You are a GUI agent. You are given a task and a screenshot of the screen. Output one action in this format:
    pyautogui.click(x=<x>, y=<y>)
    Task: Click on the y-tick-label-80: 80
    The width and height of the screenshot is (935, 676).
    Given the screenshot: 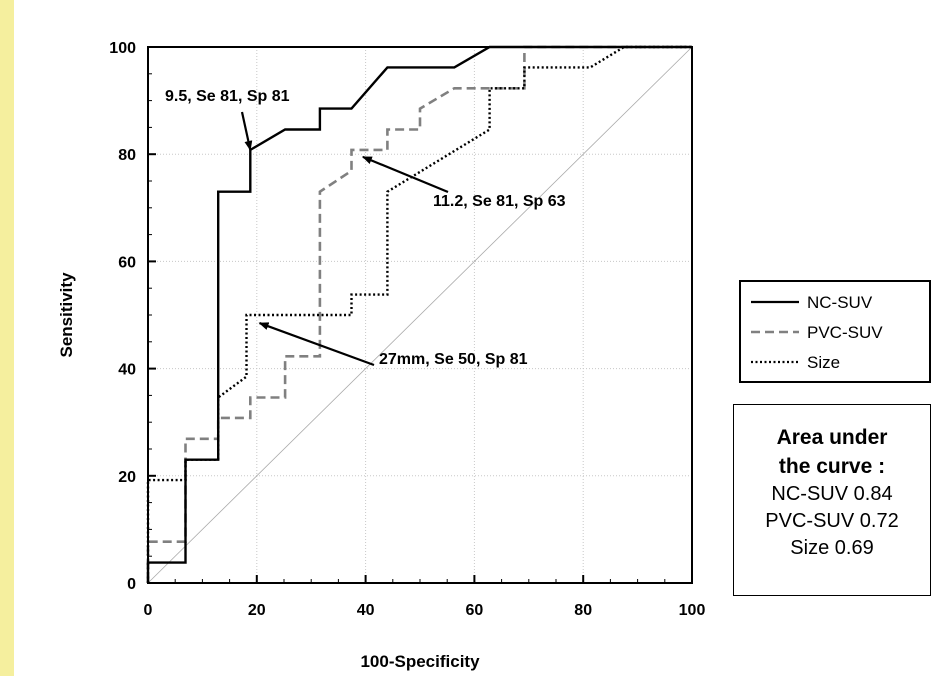 What is the action you would take?
    pyautogui.click(x=127, y=155)
    